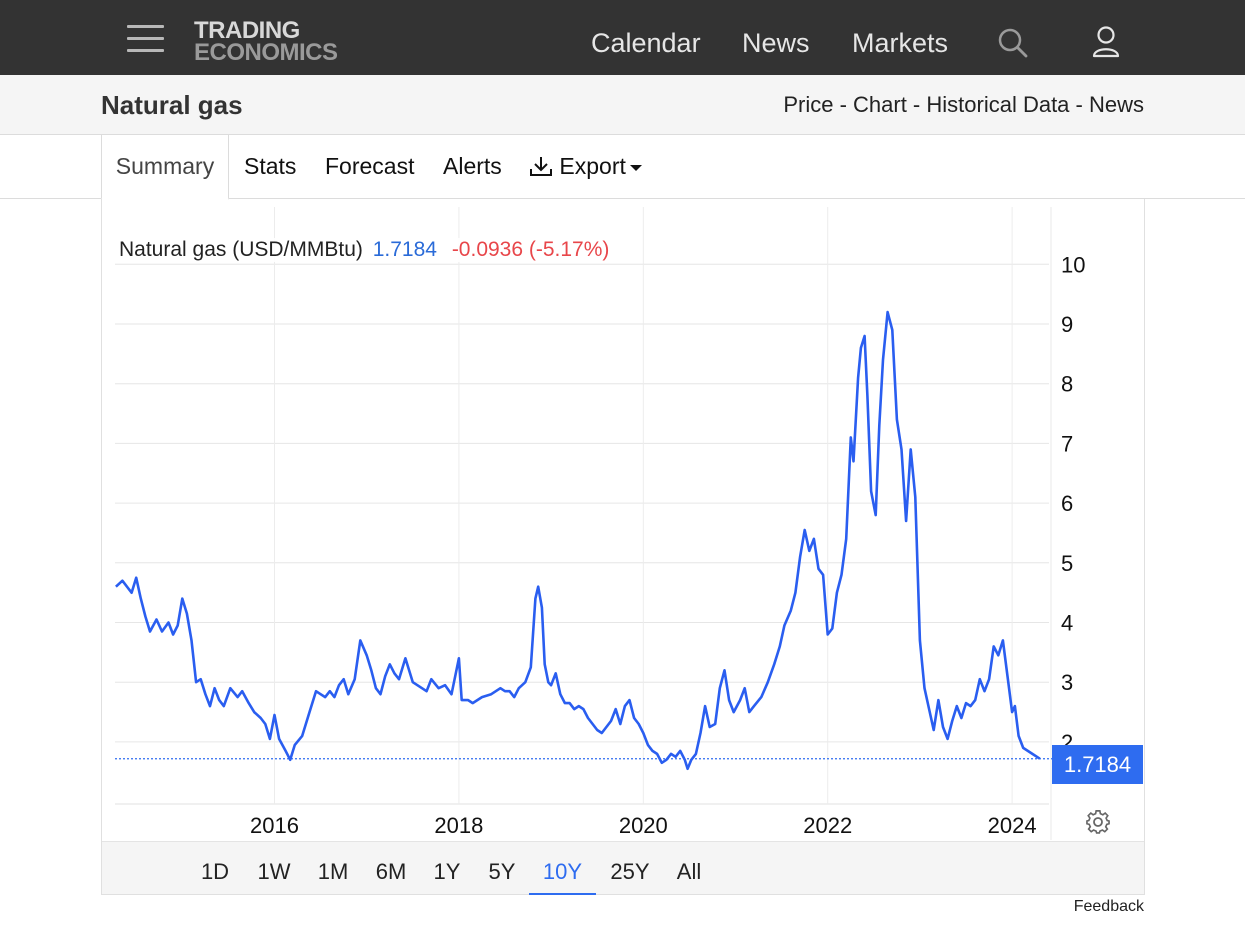  What do you see at coordinates (1067, 623) in the screenshot?
I see `y-tick-label: 4` at bounding box center [1067, 623].